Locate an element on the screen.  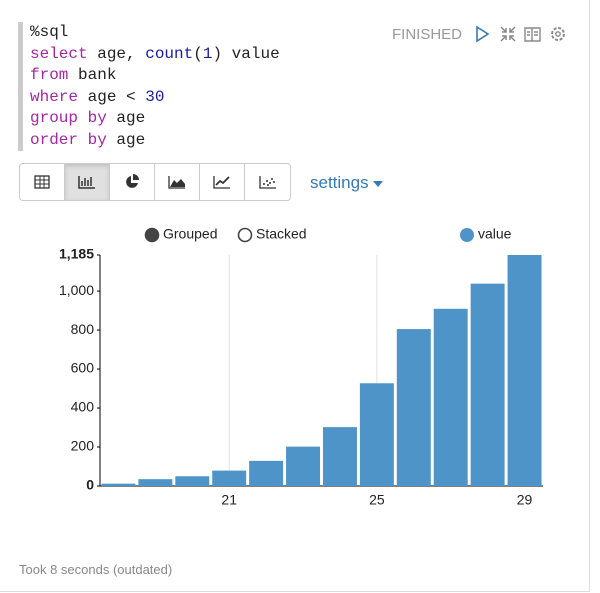
table-button is located at coordinates (42, 182).